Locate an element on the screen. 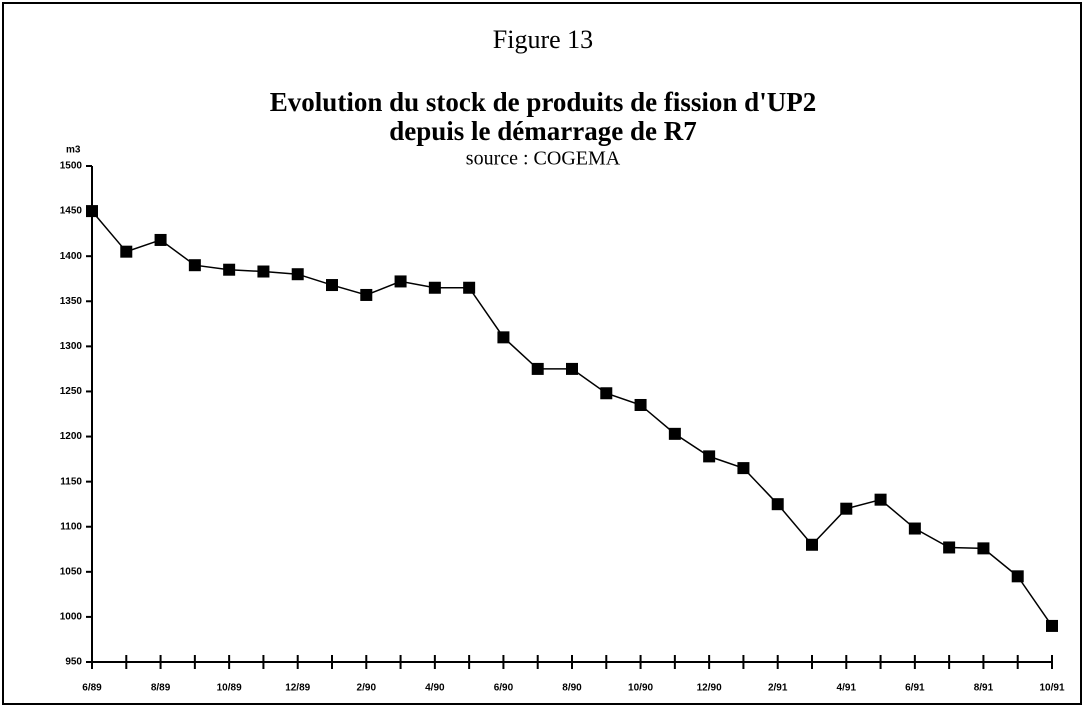 This screenshot has width=1085, height=708. x-tick-label: 6/91 is located at coordinates (915, 688).